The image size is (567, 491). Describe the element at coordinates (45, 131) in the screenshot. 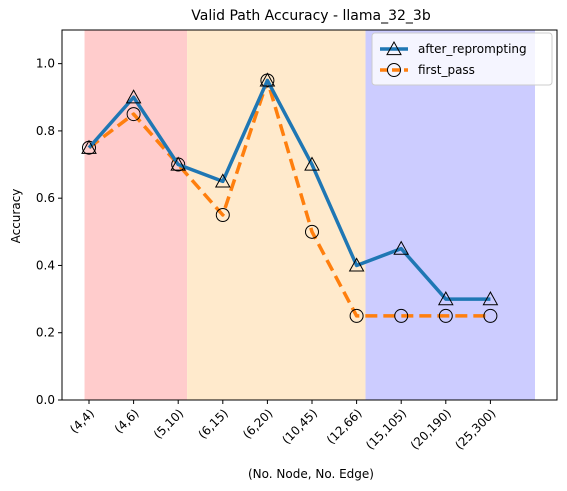

I see `y-tick-label: 0.8` at that location.